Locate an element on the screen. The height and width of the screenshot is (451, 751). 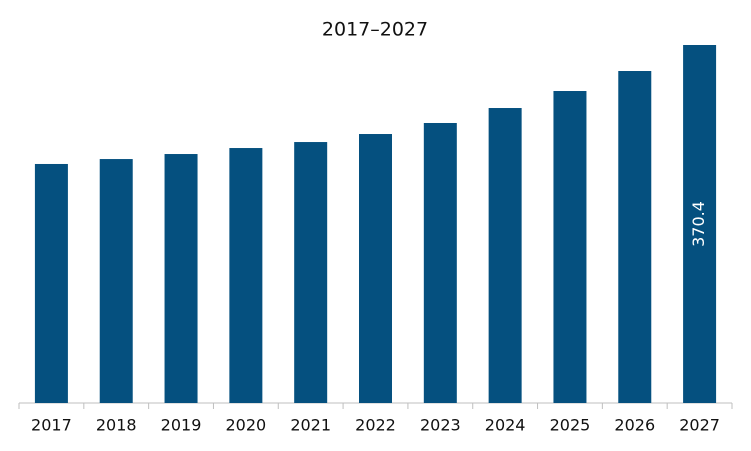
x-tick-label: 2023 is located at coordinates (440, 425).